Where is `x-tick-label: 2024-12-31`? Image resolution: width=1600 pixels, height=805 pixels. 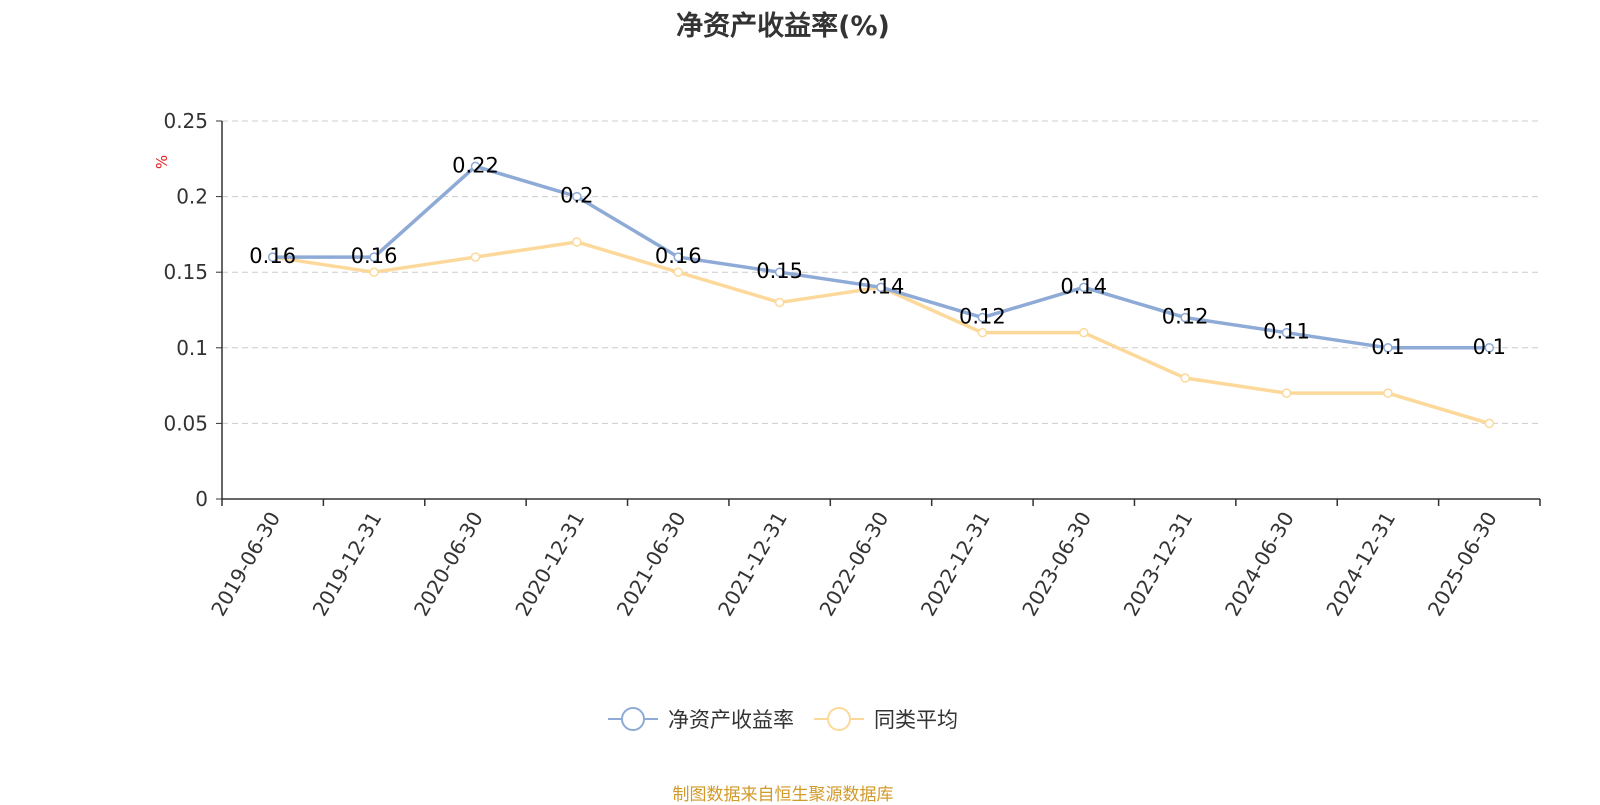
x-tick-label: 2024-12-31 is located at coordinates (1360, 564).